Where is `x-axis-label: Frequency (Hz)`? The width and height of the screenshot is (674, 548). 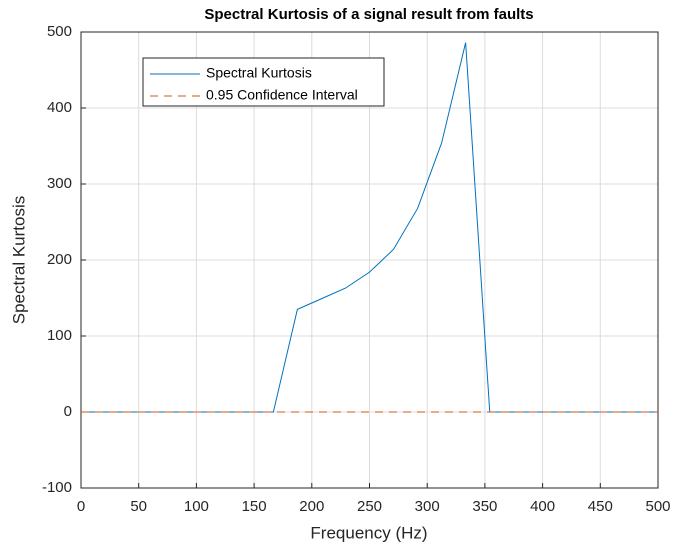
x-axis-label: Frequency (Hz) is located at coordinates (368, 532).